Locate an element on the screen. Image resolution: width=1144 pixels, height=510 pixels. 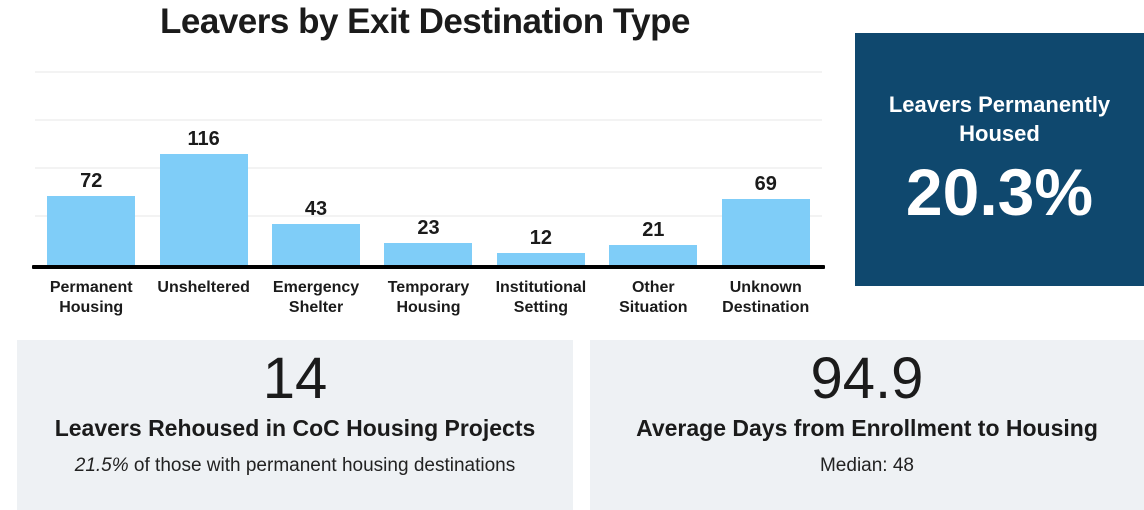
kpi-leavers-permanently-housed: Leavers Permanently Housed 20.3% is located at coordinates (999, 159).